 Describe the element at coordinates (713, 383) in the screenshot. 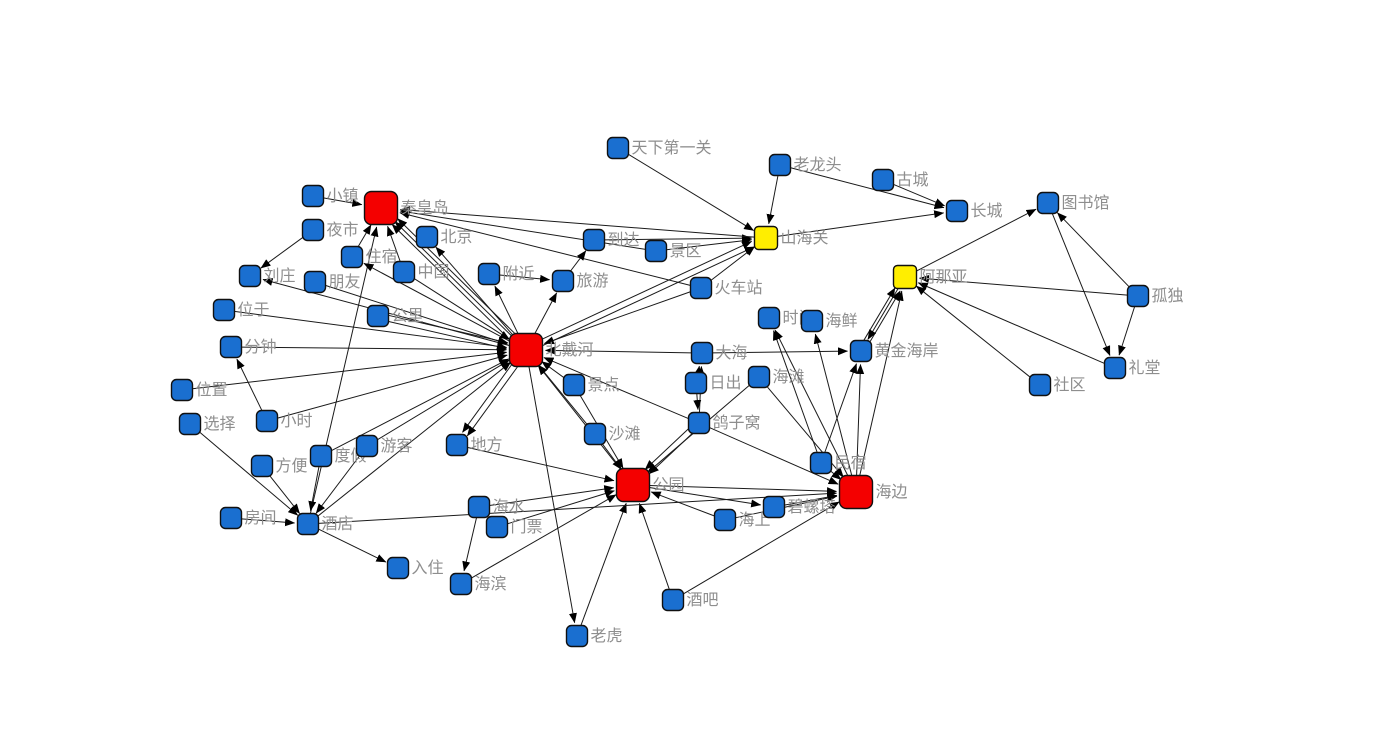

I see `node-richu: 日出` at that location.